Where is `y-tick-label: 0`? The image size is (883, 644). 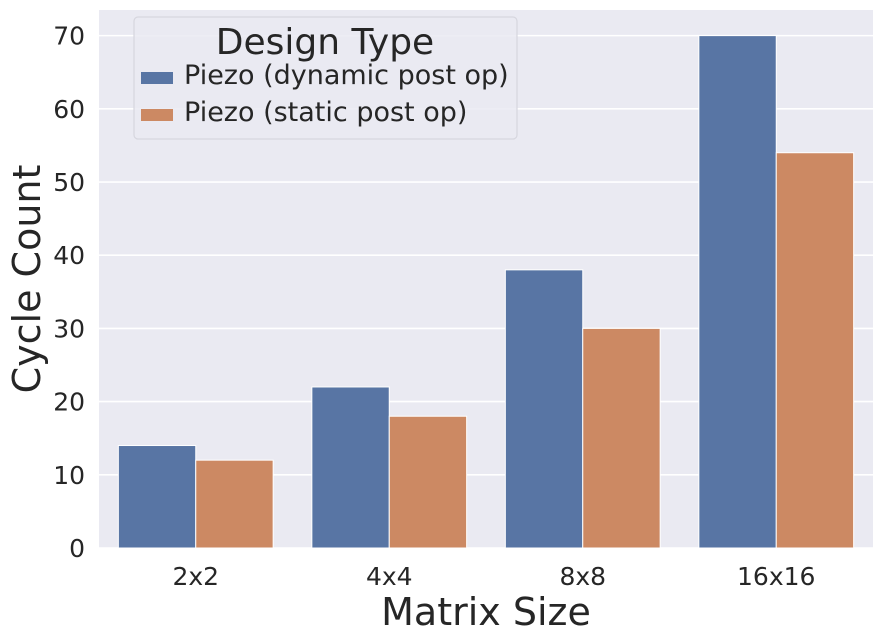 y-tick-label: 0 is located at coordinates (77, 548).